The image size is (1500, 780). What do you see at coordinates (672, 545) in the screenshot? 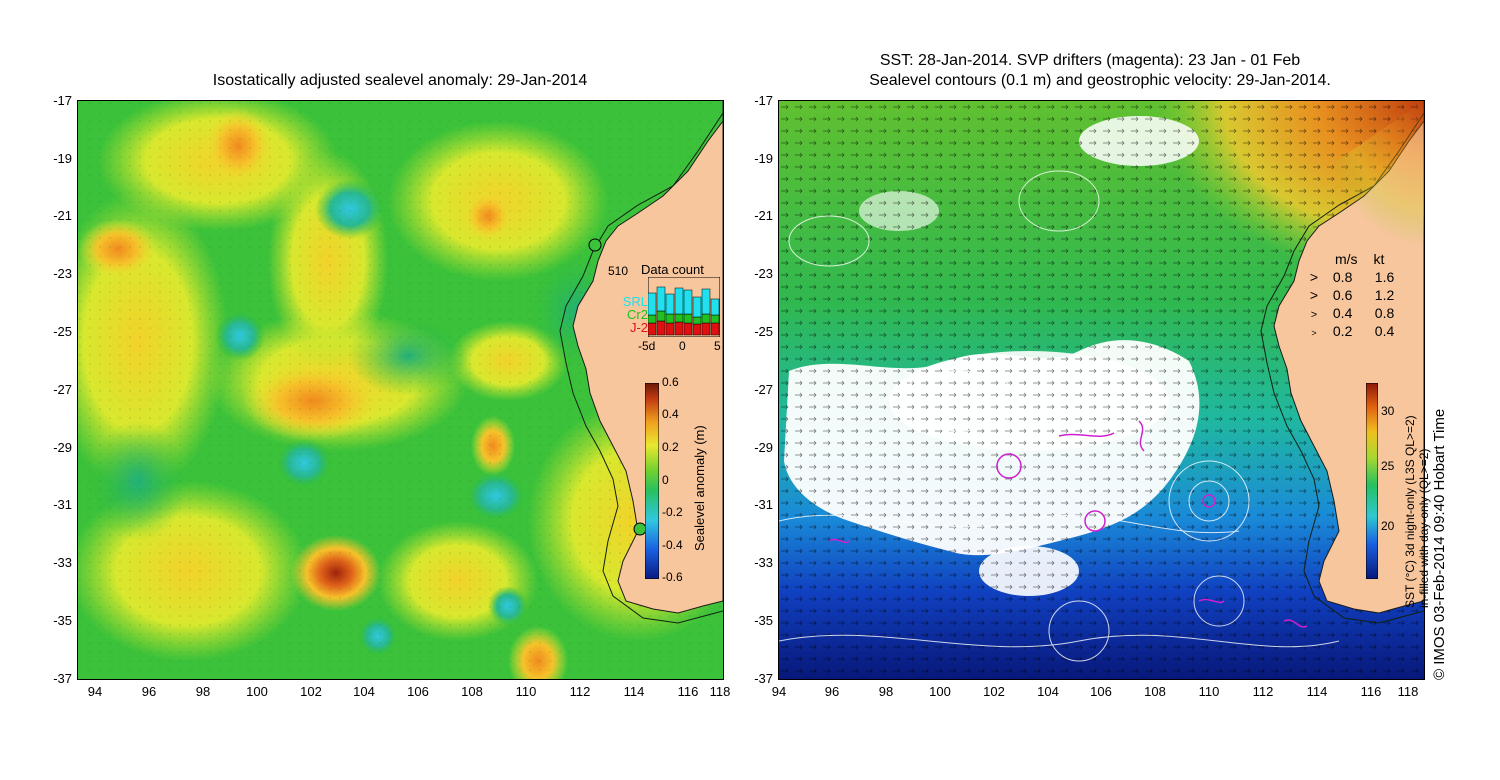
I see `sla-colorbar-tick: -0.4` at bounding box center [672, 545].